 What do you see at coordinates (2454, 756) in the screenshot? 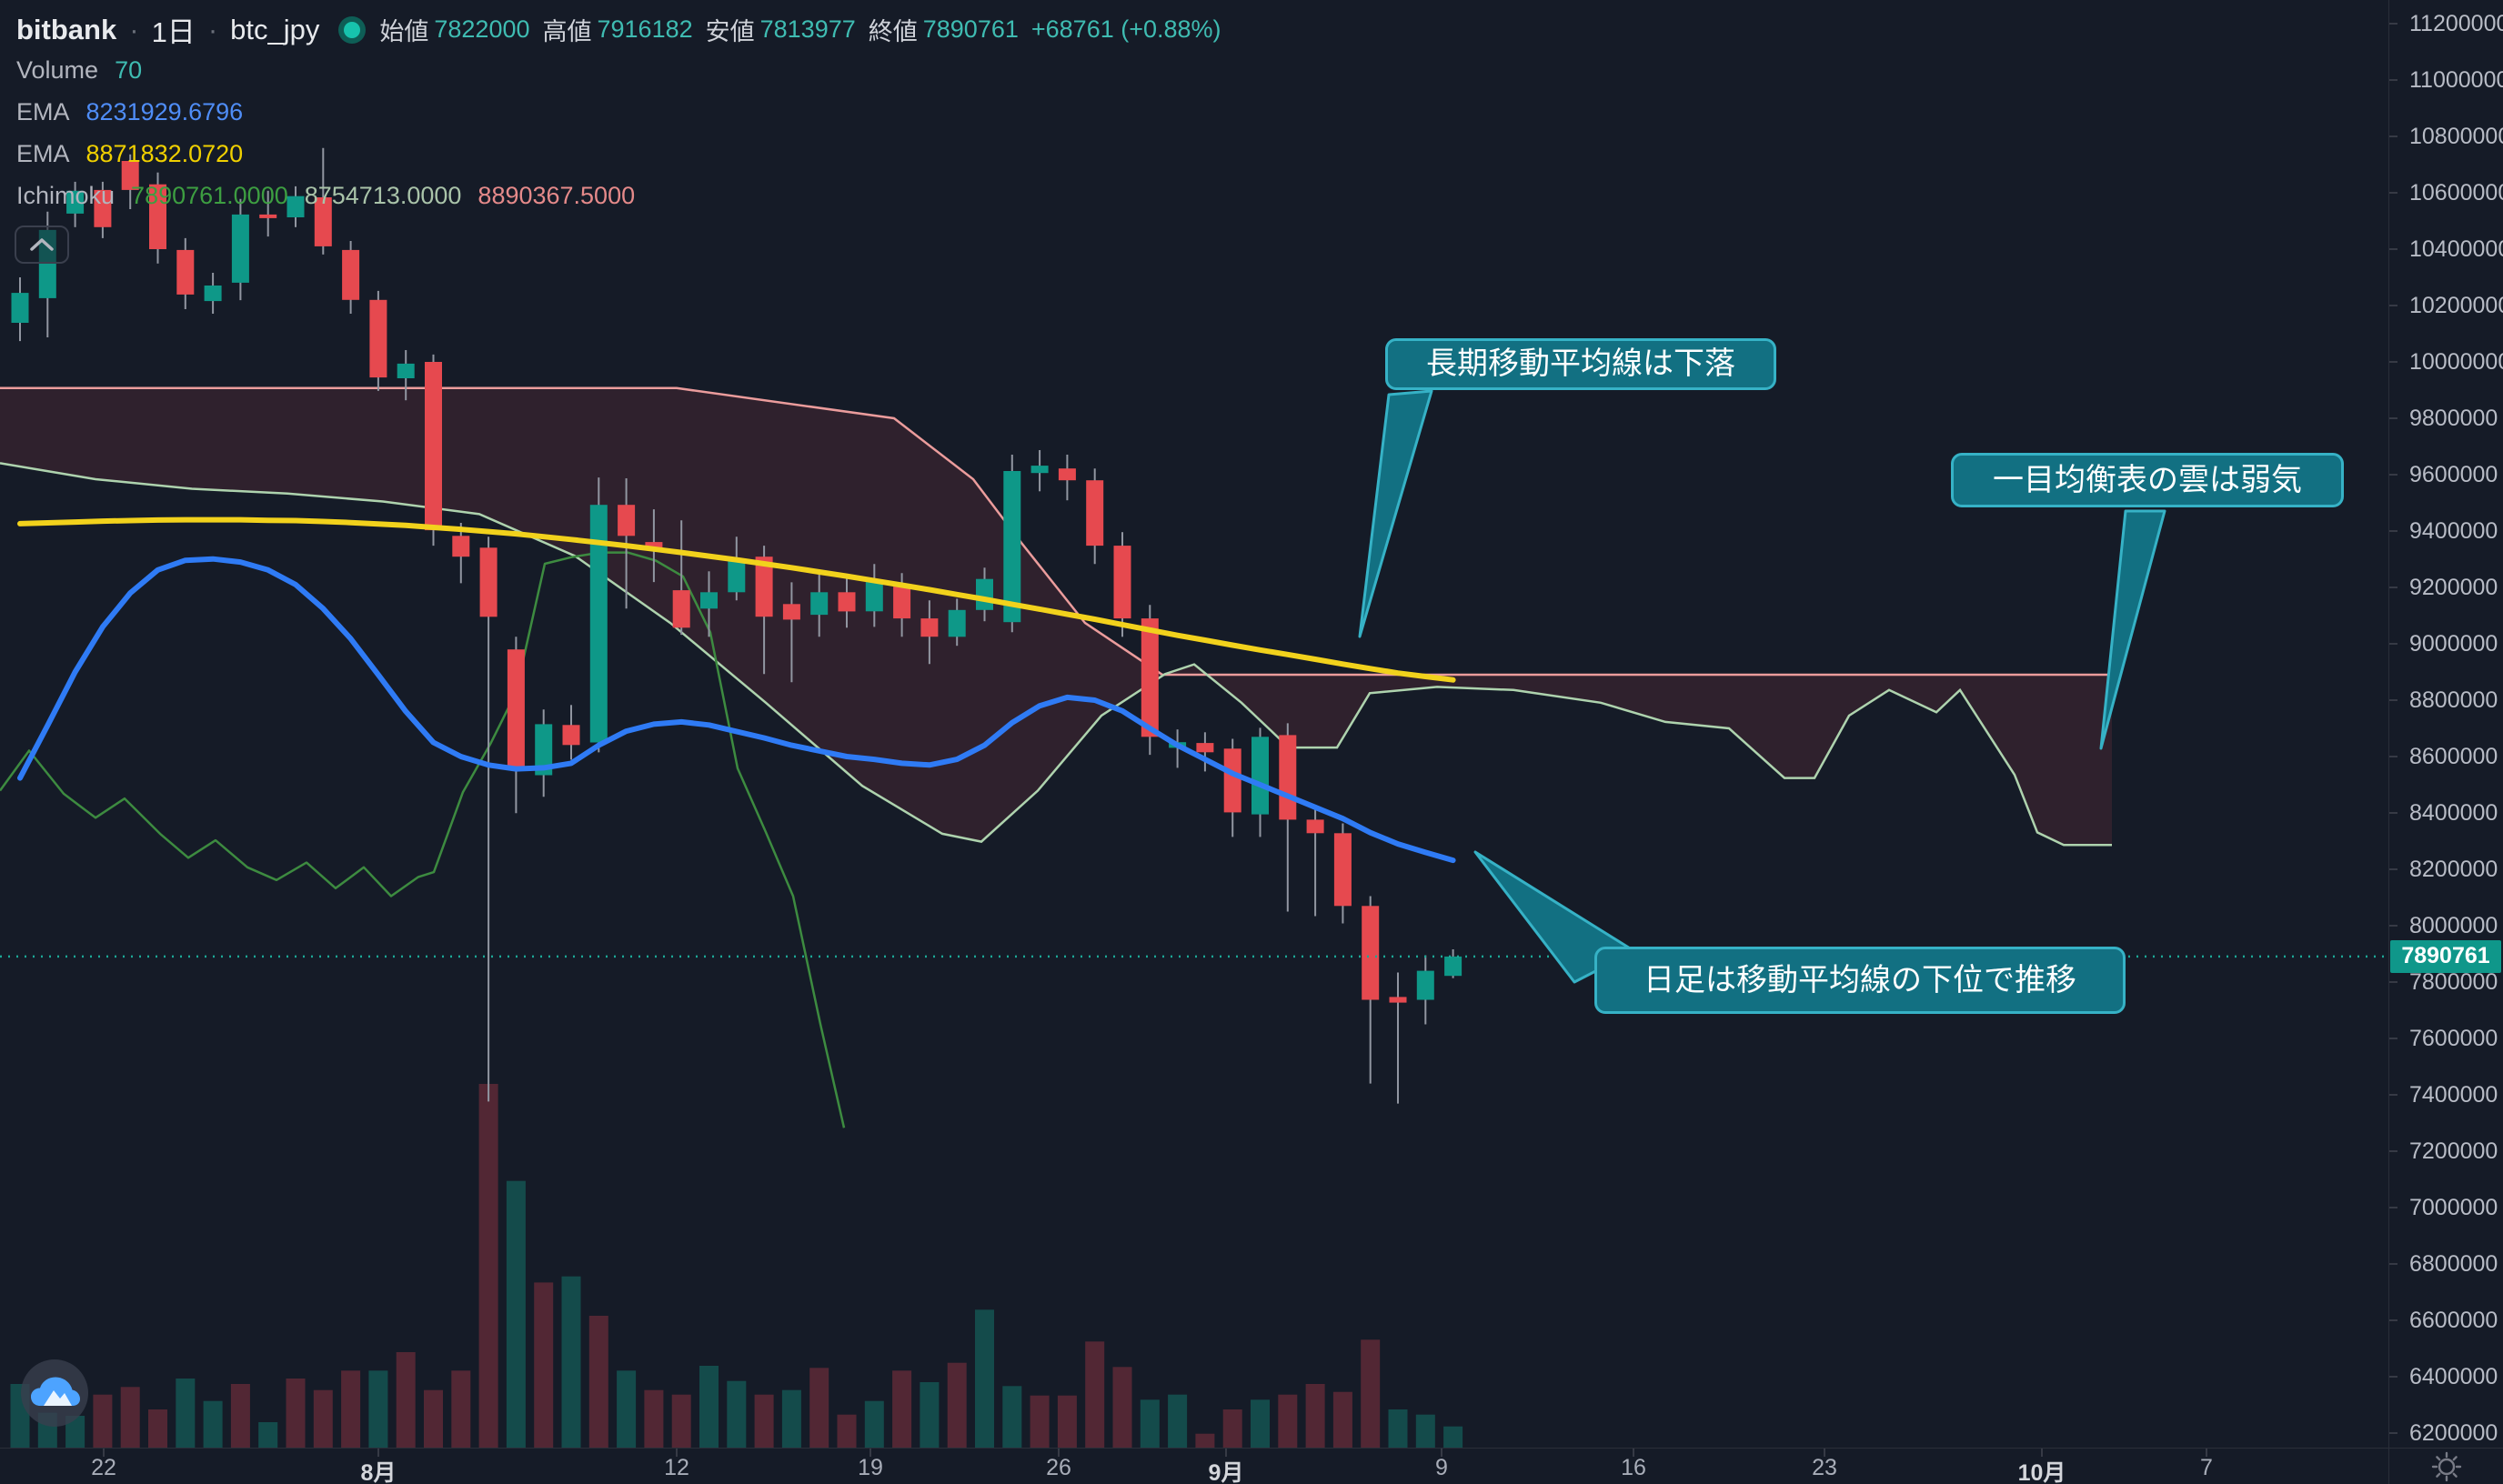
I see `price-axis-label: 8600000` at bounding box center [2454, 756].